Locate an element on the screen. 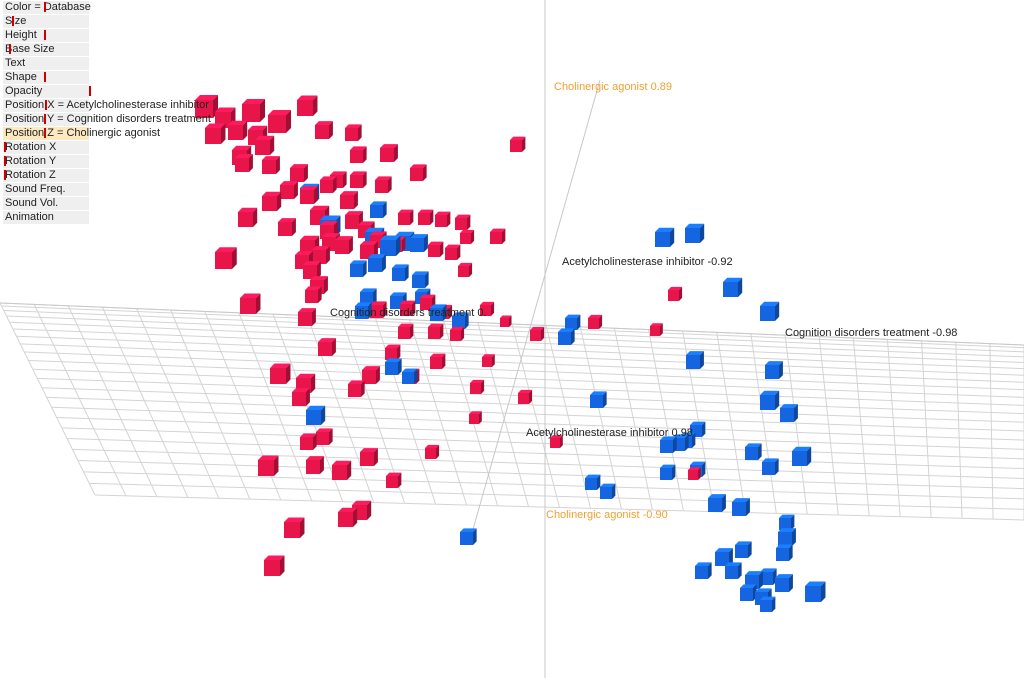  property-row: Size is located at coordinates (46, 21).